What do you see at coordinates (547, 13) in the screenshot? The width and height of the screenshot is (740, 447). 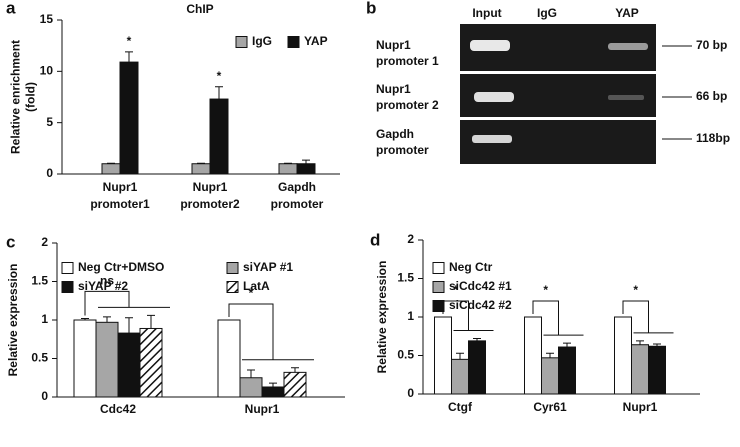 I see `lane-label: IgG` at bounding box center [547, 13].